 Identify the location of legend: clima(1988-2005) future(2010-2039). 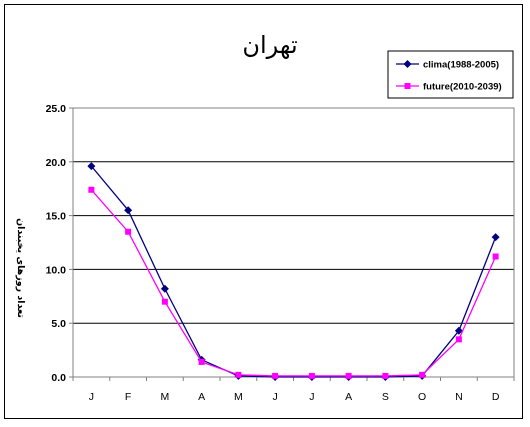
(450, 74).